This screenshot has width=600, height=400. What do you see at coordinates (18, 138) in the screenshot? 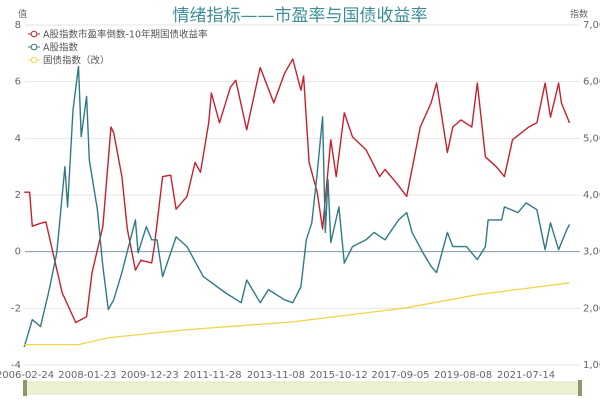
I see `left-tick-label: 4` at bounding box center [18, 138].